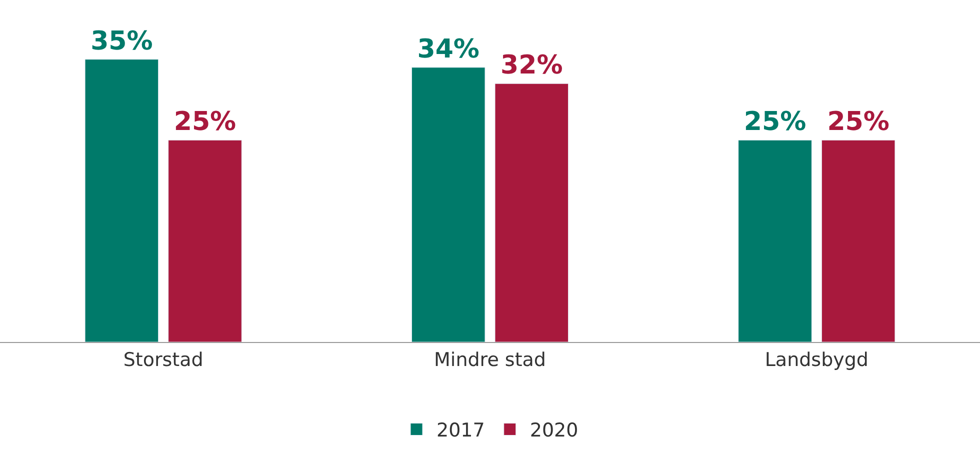 Image resolution: width=980 pixels, height=452 pixels. I want to click on x-tick-label: Mindre stad, so click(490, 359).